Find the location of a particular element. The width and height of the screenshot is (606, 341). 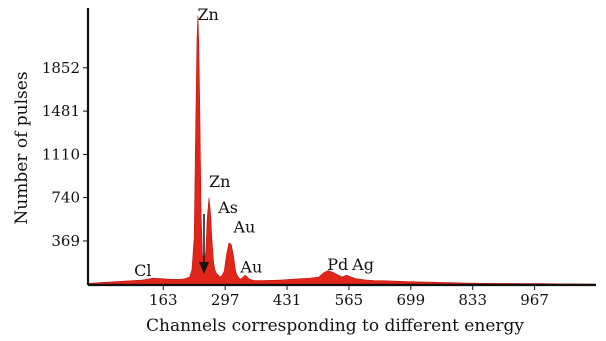

x-tick-label: 431 is located at coordinates (287, 300).